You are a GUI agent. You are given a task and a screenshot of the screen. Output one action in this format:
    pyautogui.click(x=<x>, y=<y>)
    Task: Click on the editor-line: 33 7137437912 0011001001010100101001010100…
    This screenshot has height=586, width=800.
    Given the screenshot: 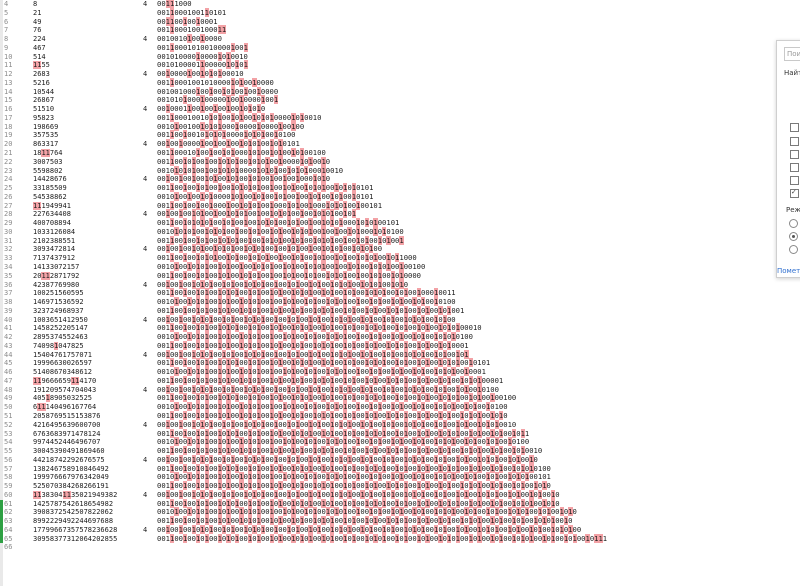 What is the action you would take?
    pyautogui.click(x=400, y=258)
    